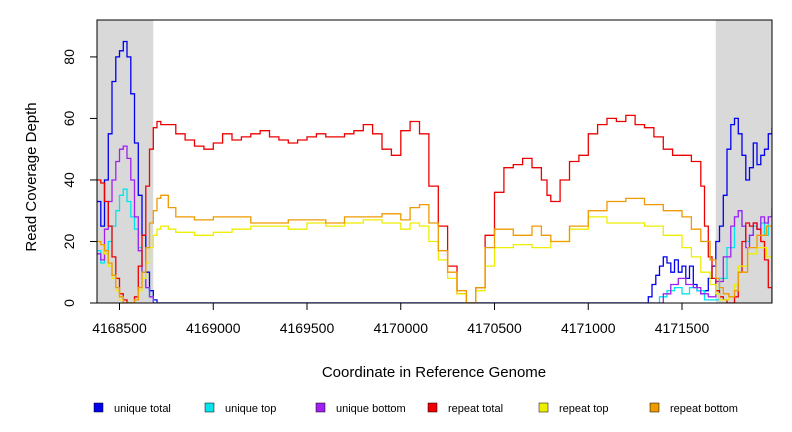 The width and height of the screenshot is (792, 432). Describe the element at coordinates (400, 328) in the screenshot. I see `x-tick-label: 4170000` at that location.